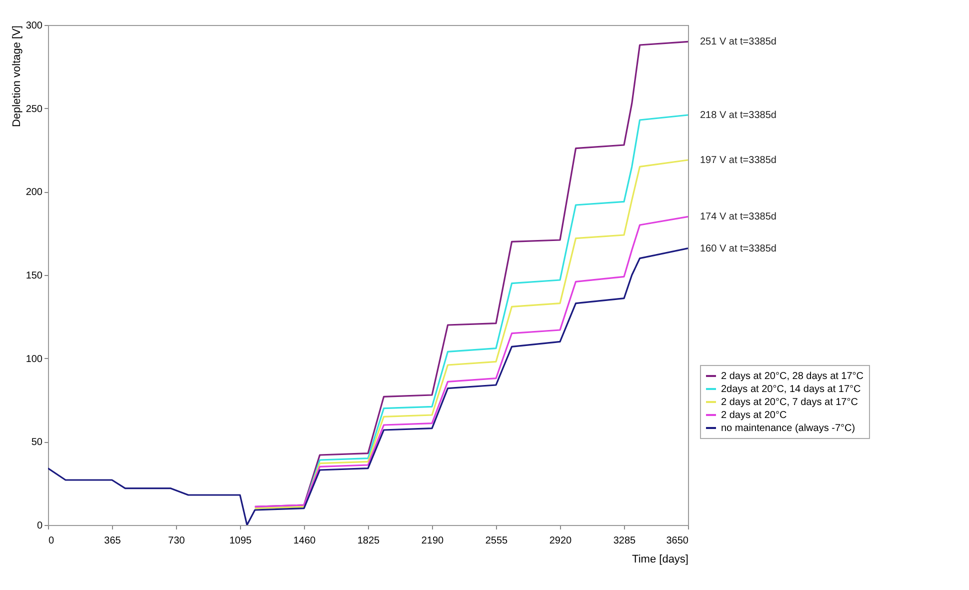  What do you see at coordinates (788, 428) in the screenshot?
I see `legend-label: no maintenance (always -7°C)` at bounding box center [788, 428].